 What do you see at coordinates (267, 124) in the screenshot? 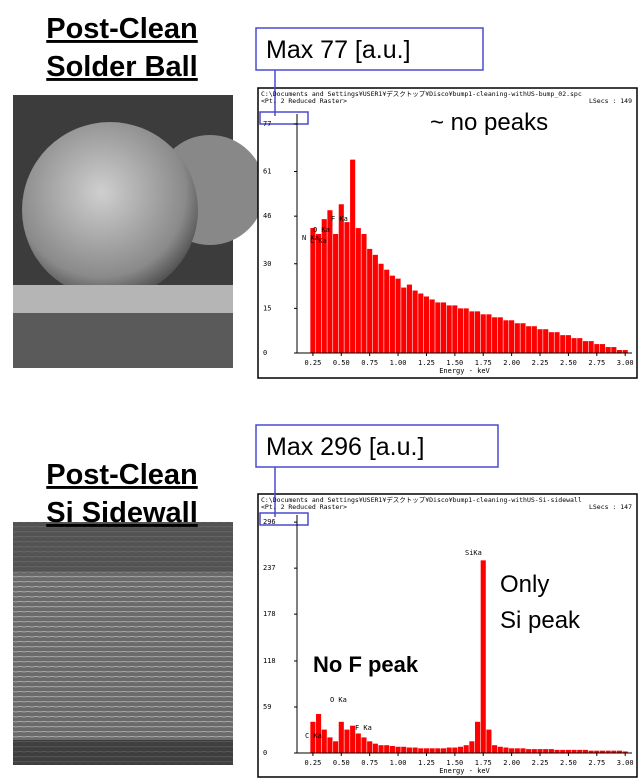
I see `y-tick-label: 77` at bounding box center [267, 124].